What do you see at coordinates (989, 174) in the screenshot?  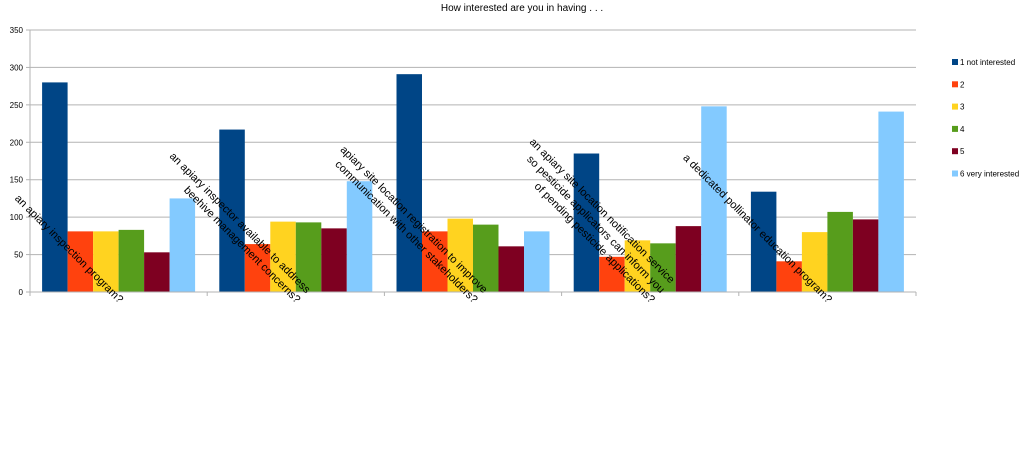 I see `legend-label: 6 very interested` at bounding box center [989, 174].